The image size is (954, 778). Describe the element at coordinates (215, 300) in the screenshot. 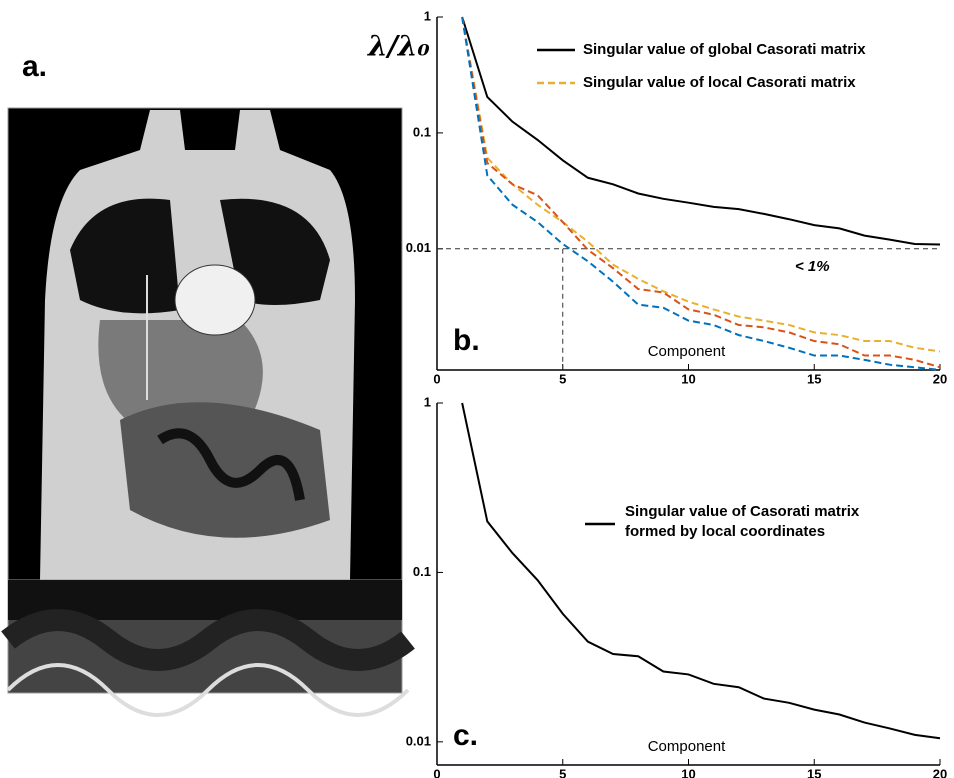

I see `heart` at that location.